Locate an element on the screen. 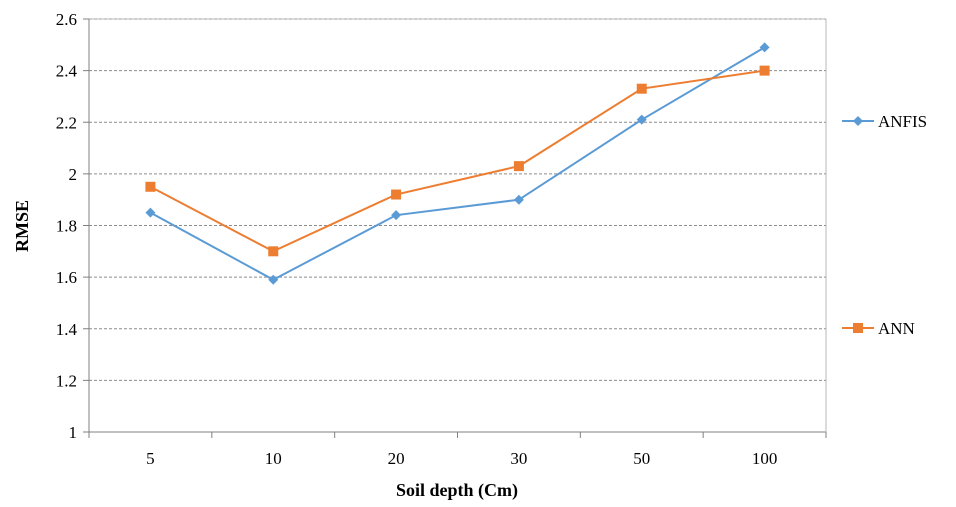 Image resolution: width=956 pixels, height=507 pixels. x-tick-label: 30 is located at coordinates (518, 458).